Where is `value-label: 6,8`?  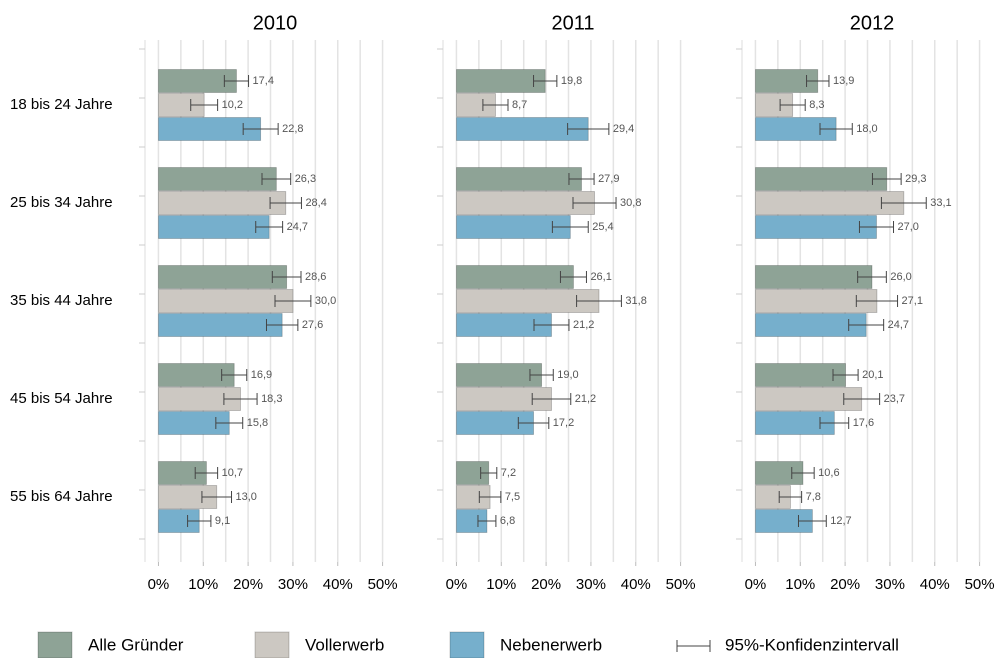 value-label: 6,8 is located at coordinates (507, 521).